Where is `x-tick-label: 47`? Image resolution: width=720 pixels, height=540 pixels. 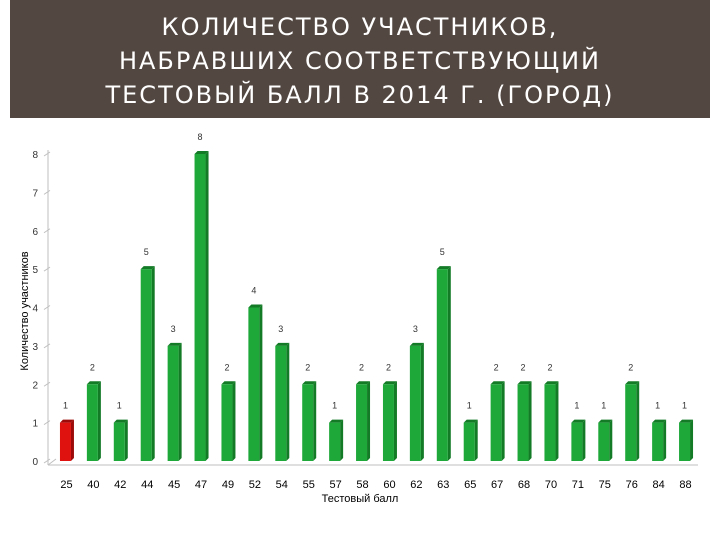 x-tick-label: 47 is located at coordinates (201, 485).